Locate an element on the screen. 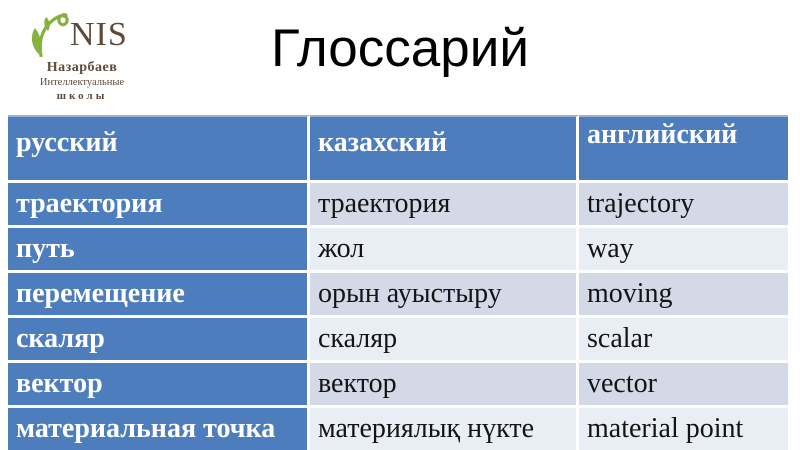 The width and height of the screenshot is (800, 450). cell-kazakh: вектор is located at coordinates (444, 385).